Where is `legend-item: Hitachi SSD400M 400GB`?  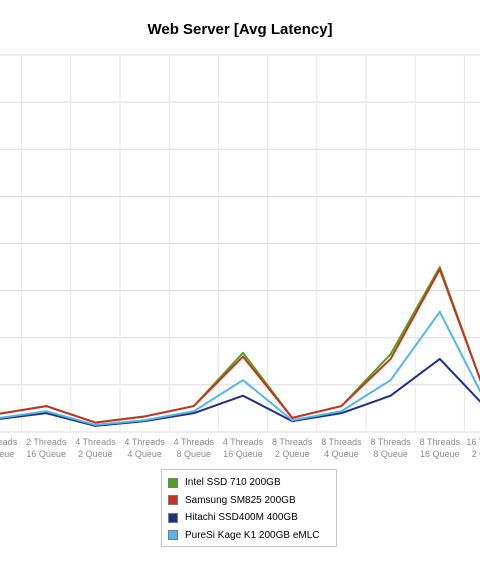
legend-item: Hitachi SSD400M 400GB is located at coordinates (252, 518).